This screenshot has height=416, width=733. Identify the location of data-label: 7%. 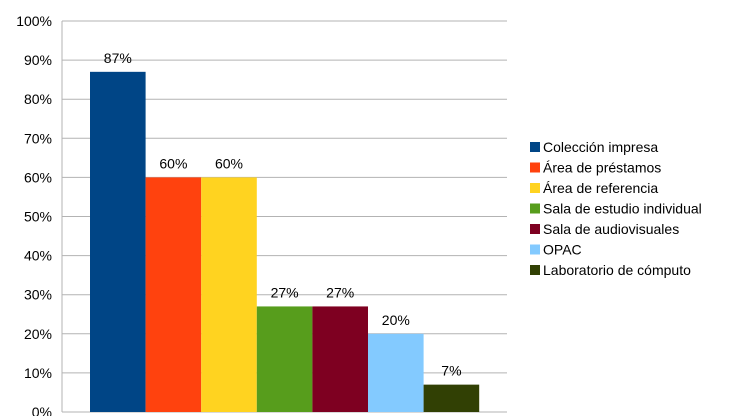
(451, 371).